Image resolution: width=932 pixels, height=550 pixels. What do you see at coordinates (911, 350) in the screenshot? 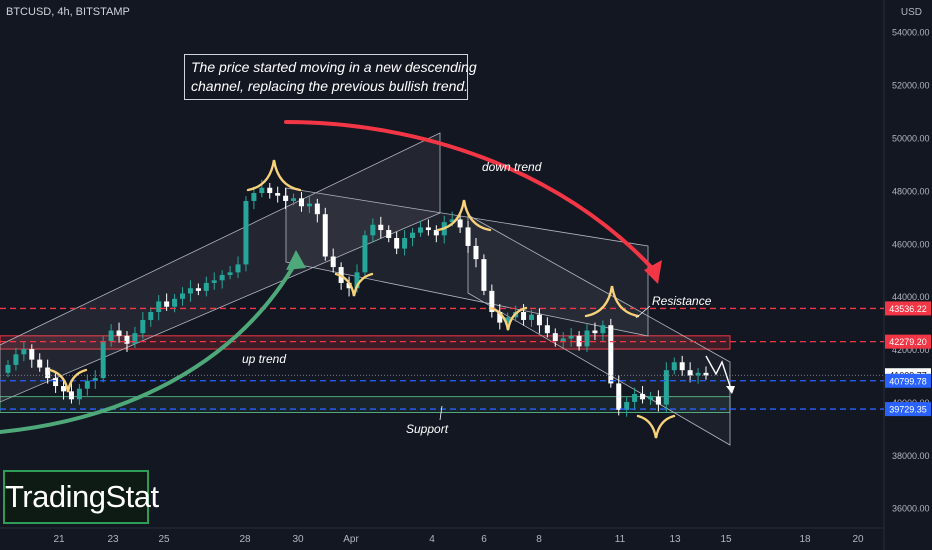
I see `price-tick-label: 42000.00` at bounding box center [911, 350].